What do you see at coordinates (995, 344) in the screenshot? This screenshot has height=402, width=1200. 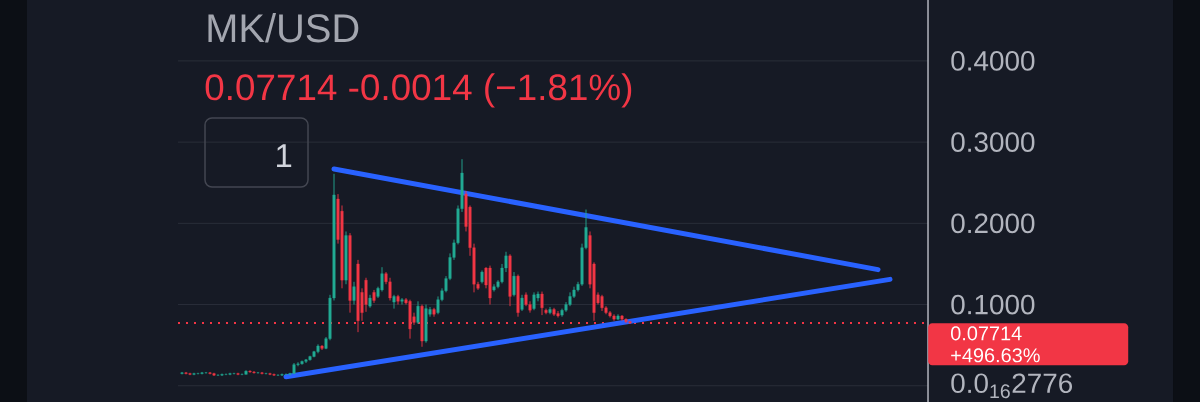 I see `ref-line-label: 0.07714 +496.63%` at bounding box center [995, 344].